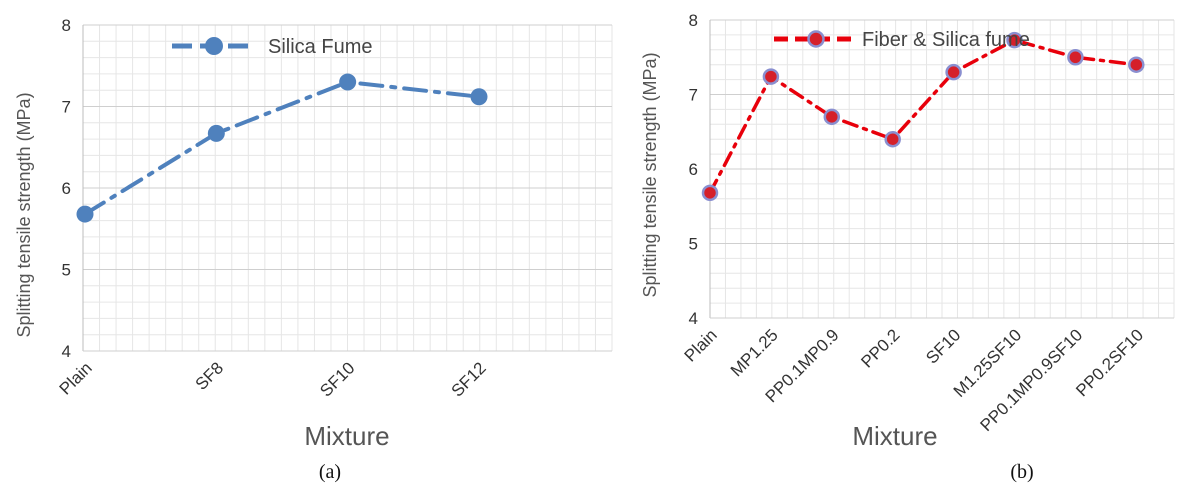 Image resolution: width=1184 pixels, height=489 pixels. I want to click on chart-b-y-ticks: 4 5 6 7 8, so click(693, 169).